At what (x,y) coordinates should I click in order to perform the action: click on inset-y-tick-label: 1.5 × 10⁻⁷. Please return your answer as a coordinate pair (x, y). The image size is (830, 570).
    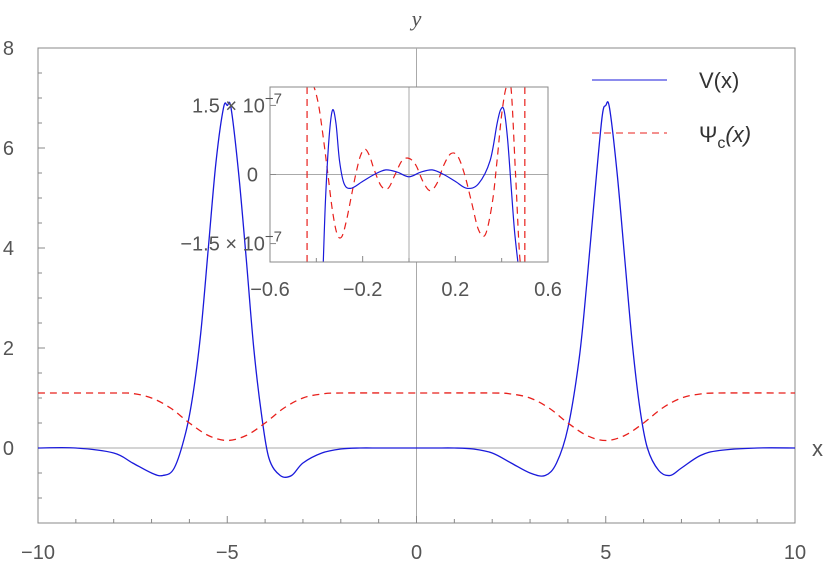
    Looking at the image, I should click on (237, 103).